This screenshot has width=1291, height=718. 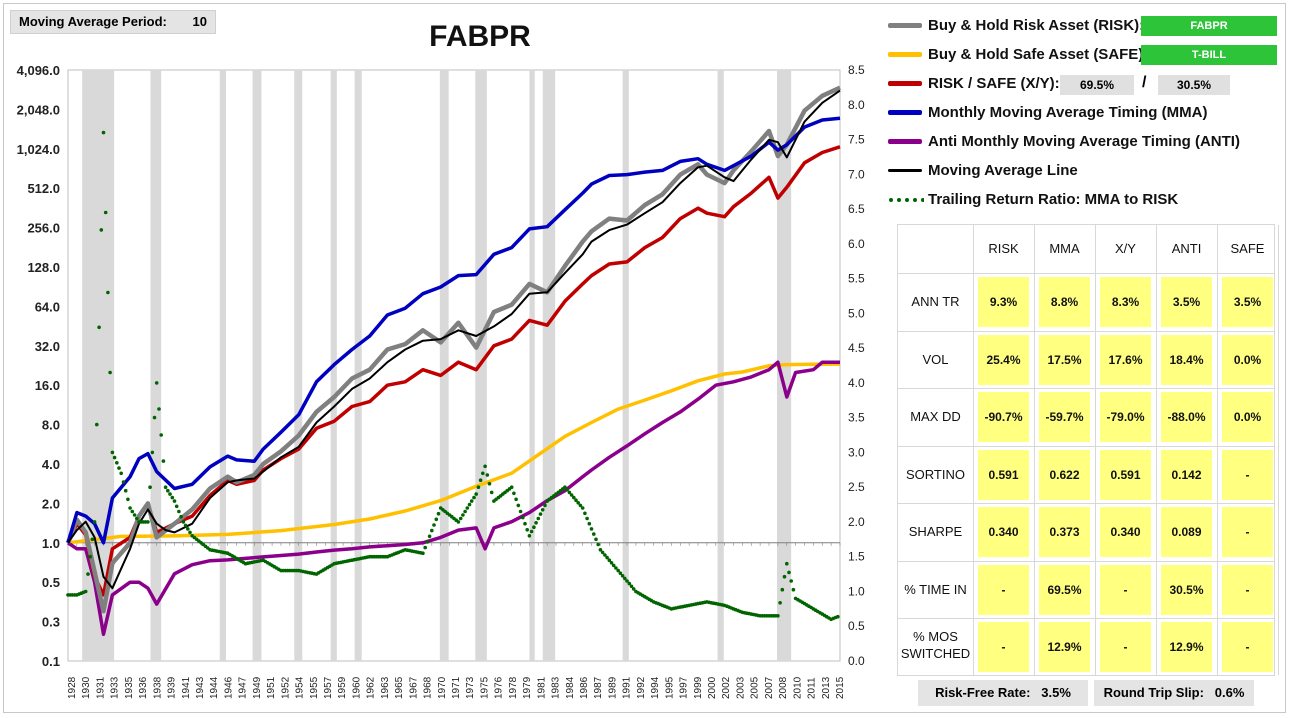 I want to click on y-left-tick-label: 4,096.0, so click(x=38, y=70).